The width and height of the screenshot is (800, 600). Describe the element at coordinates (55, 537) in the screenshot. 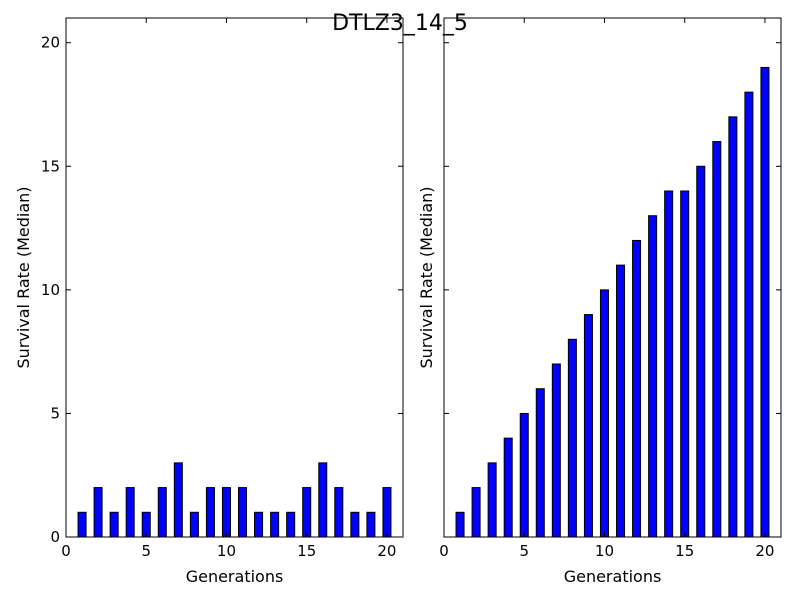

I see `y-tick-label: 0` at that location.